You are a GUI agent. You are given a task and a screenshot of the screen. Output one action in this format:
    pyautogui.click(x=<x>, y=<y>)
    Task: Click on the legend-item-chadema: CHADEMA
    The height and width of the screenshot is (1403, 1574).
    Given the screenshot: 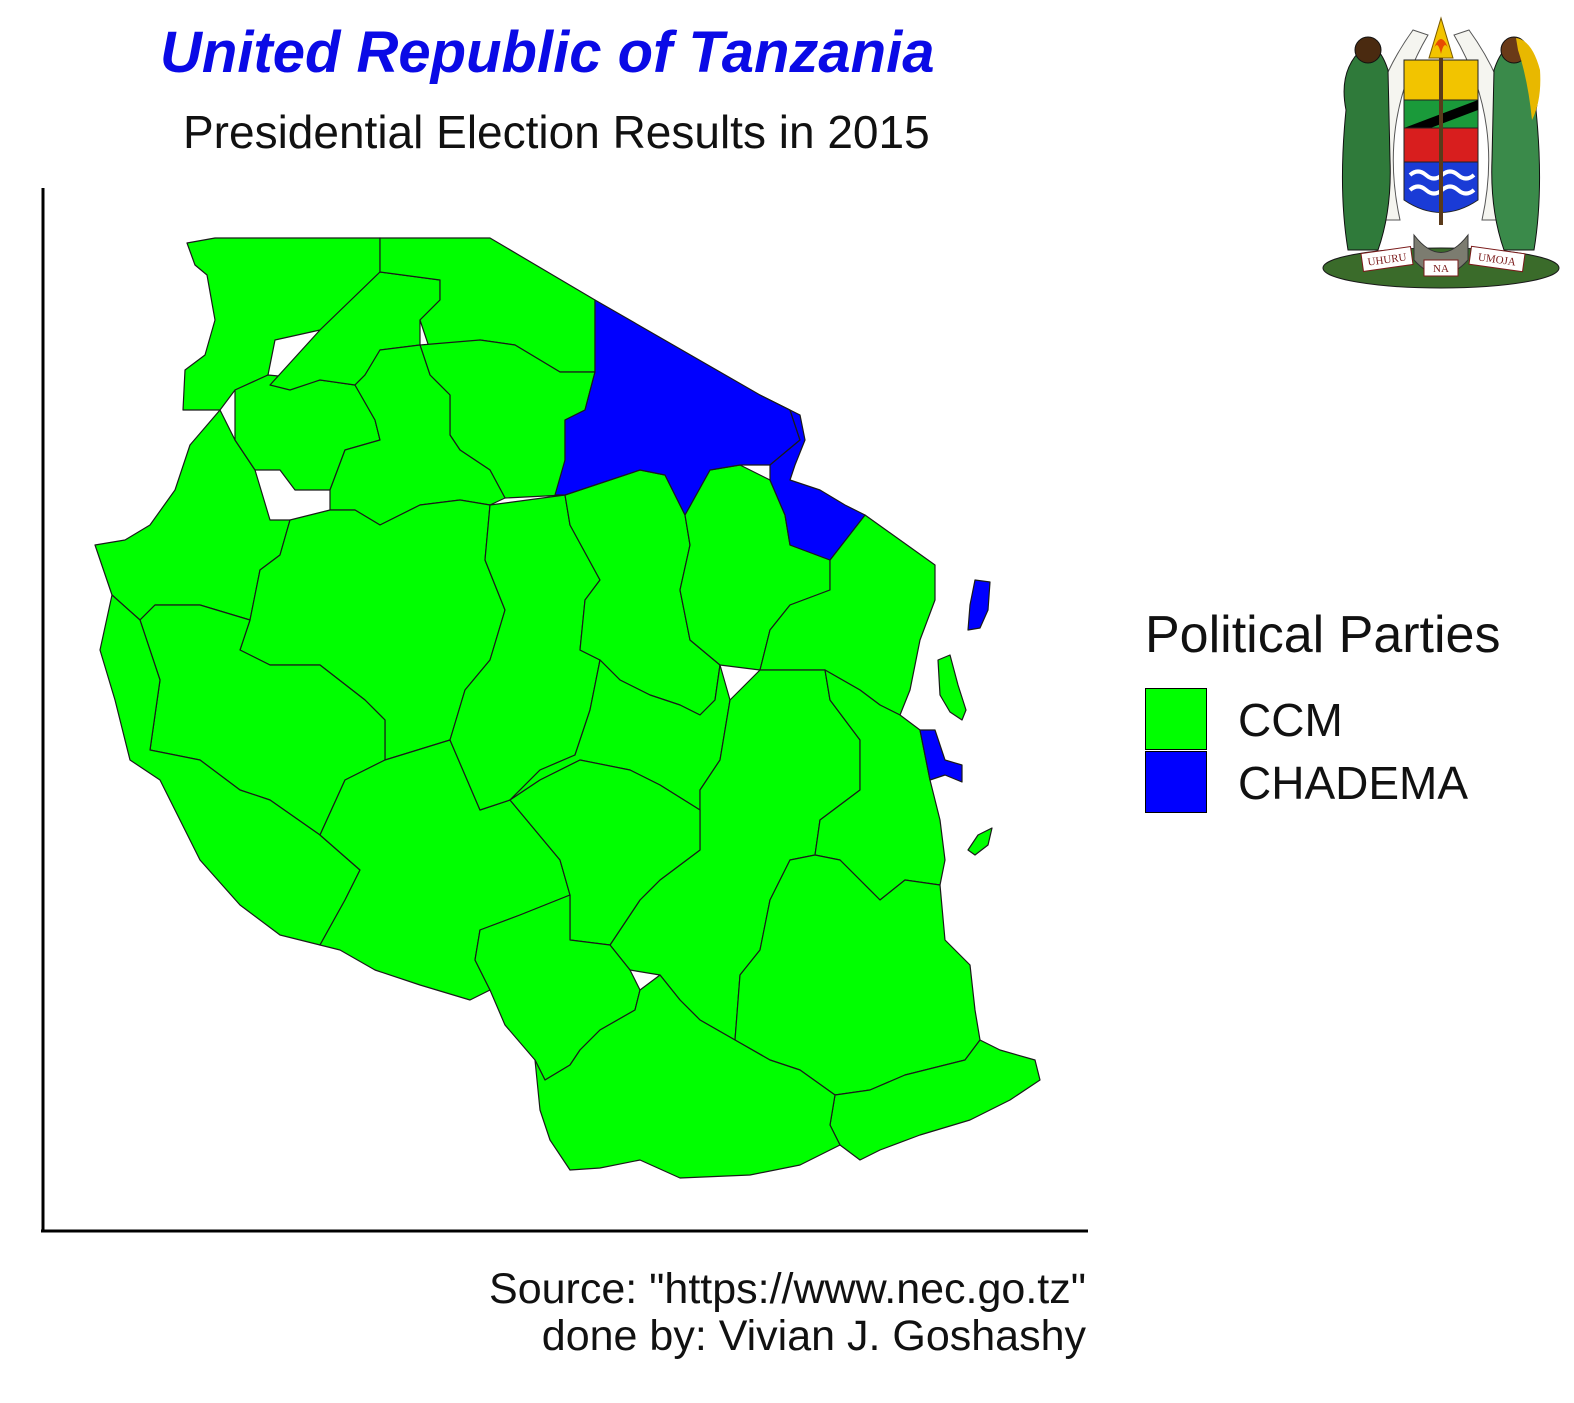 What is the action you would take?
    pyautogui.click(x=1355, y=782)
    